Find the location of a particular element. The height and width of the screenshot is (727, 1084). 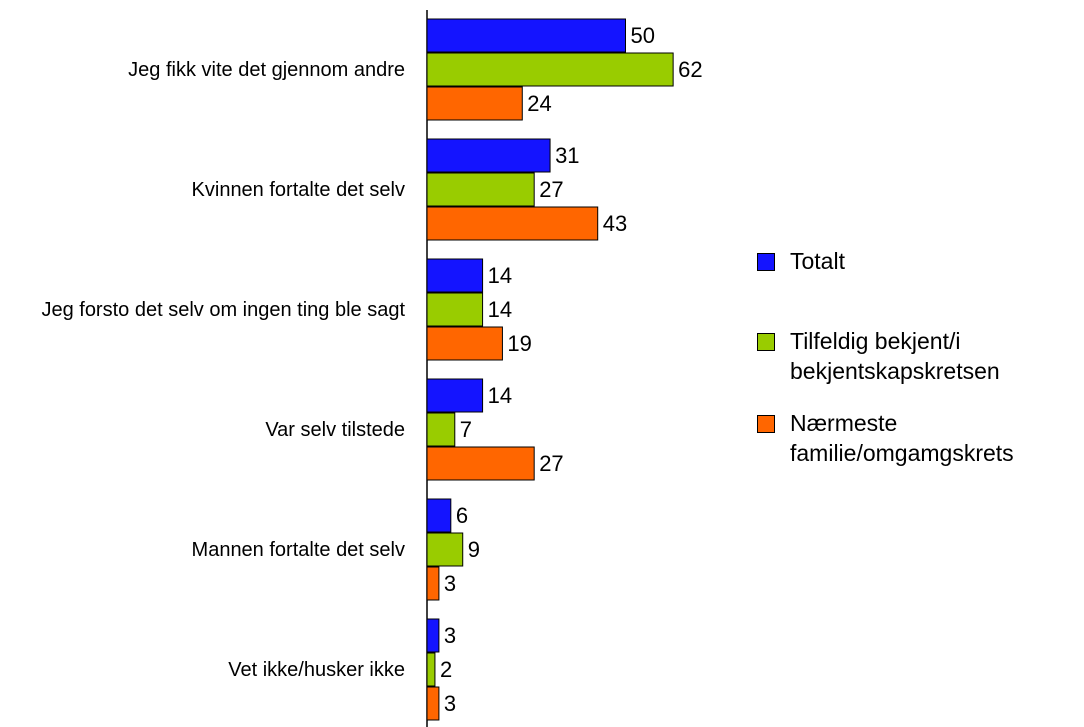

value-label: 43 is located at coordinates (615, 223).